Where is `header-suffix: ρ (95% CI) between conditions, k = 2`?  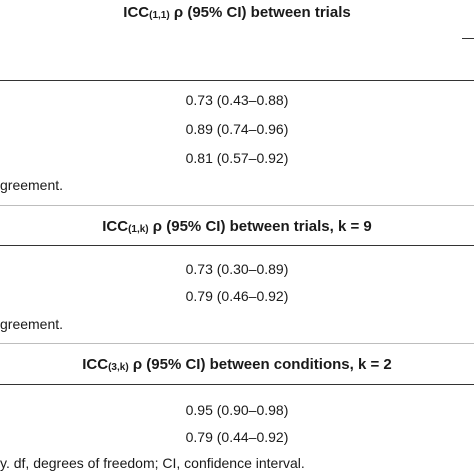 header-suffix: ρ (95% CI) between conditions, k = 2 is located at coordinates (260, 364).